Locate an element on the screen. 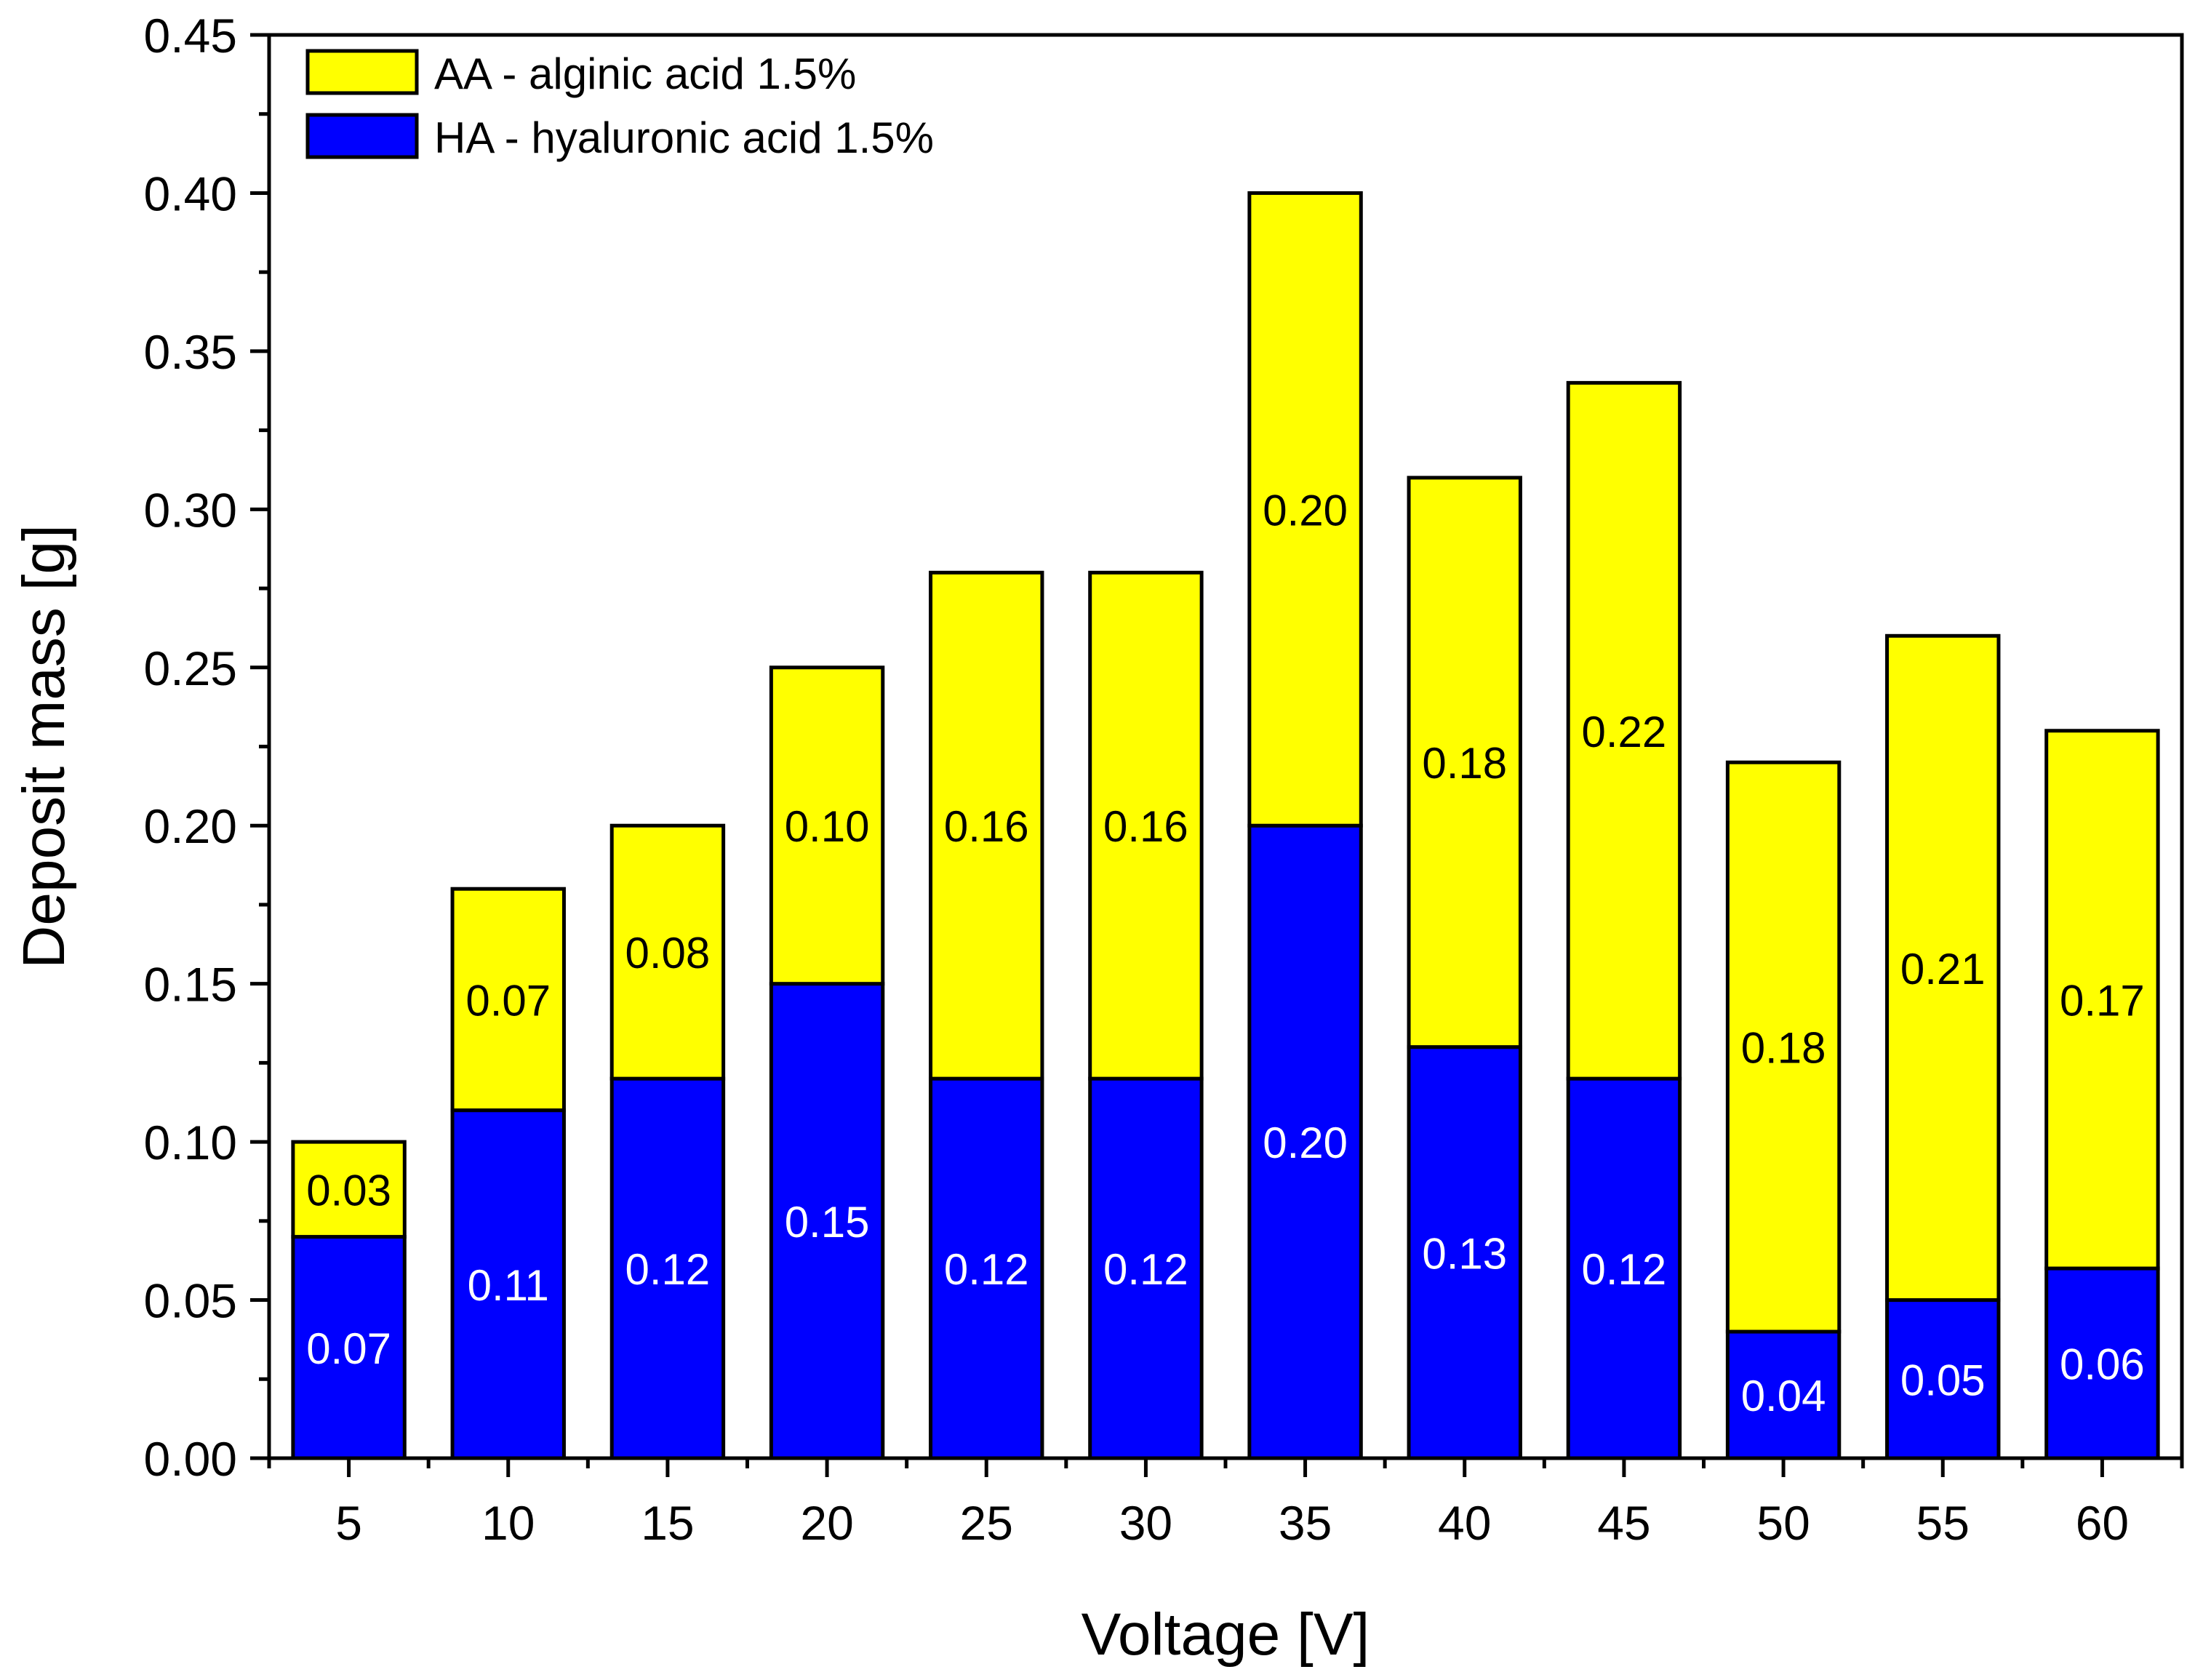 This screenshot has height=1680, width=2211. bar-label-ha-15: 0.12 is located at coordinates (668, 1269).